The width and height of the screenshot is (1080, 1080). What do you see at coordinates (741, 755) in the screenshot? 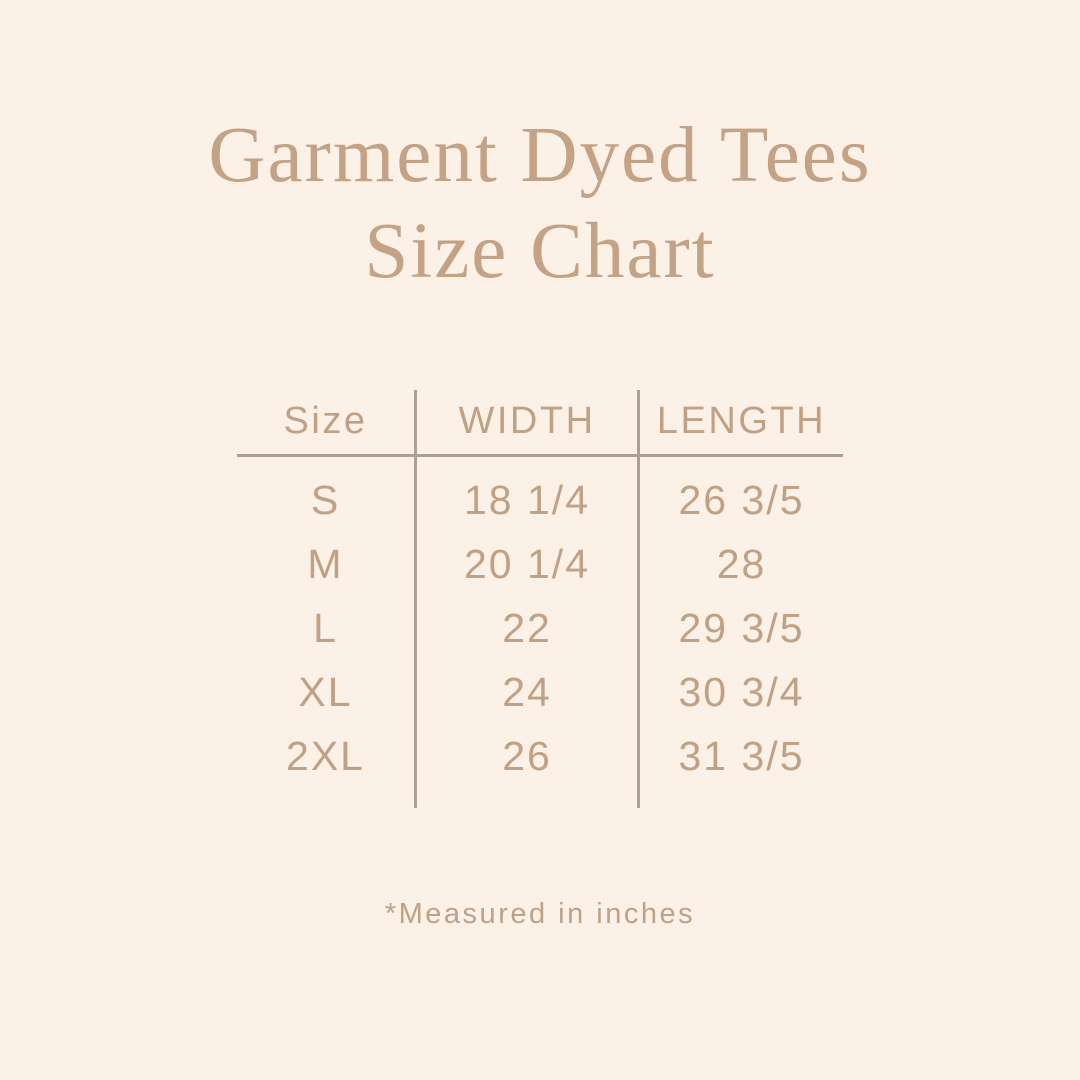
I see `table-cell: 31 3/5` at bounding box center [741, 755].